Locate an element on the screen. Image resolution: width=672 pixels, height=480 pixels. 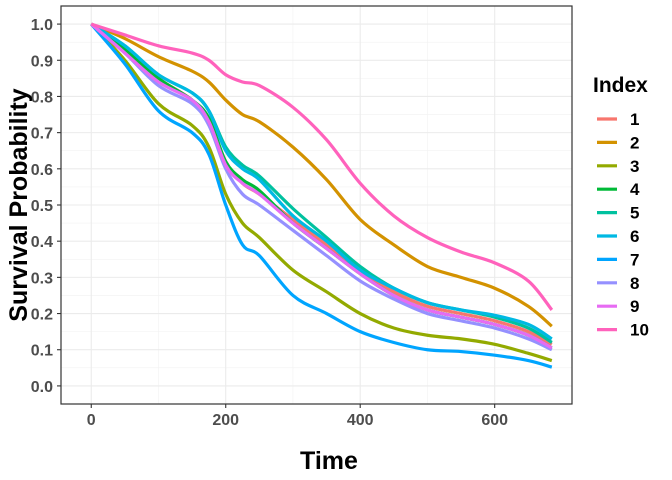
legend-label-8: 8 is located at coordinates (634, 283).